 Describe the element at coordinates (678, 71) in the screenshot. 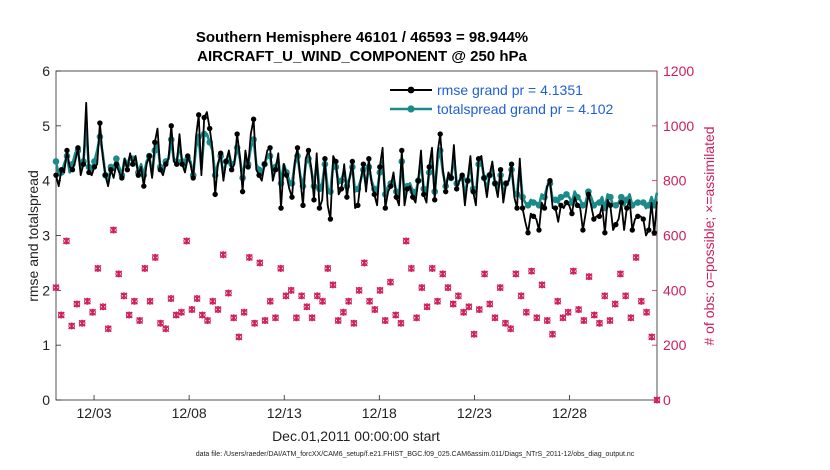

I see `y-right-tick-label: 1200` at that location.